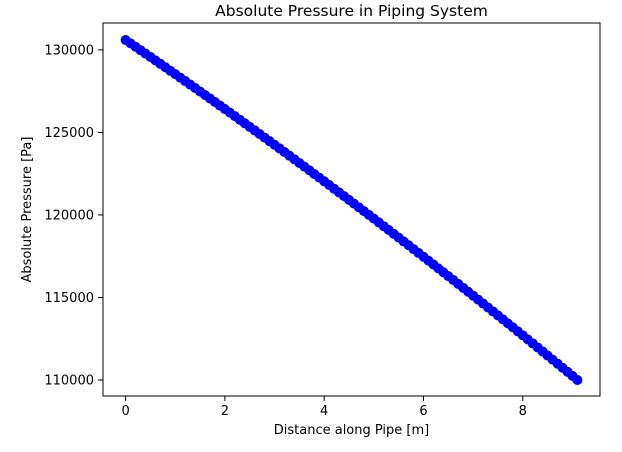 This screenshot has height=452, width=622. I want to click on data-point, so click(577, 379).